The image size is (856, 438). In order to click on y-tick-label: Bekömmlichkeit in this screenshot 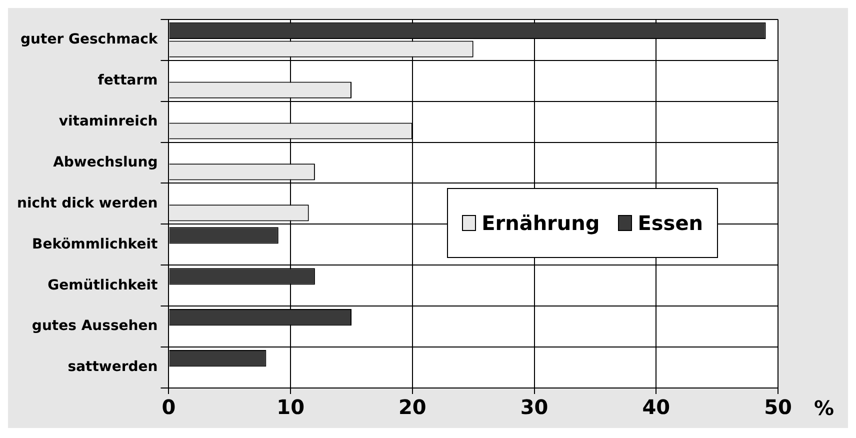, I will do `click(95, 244)`.